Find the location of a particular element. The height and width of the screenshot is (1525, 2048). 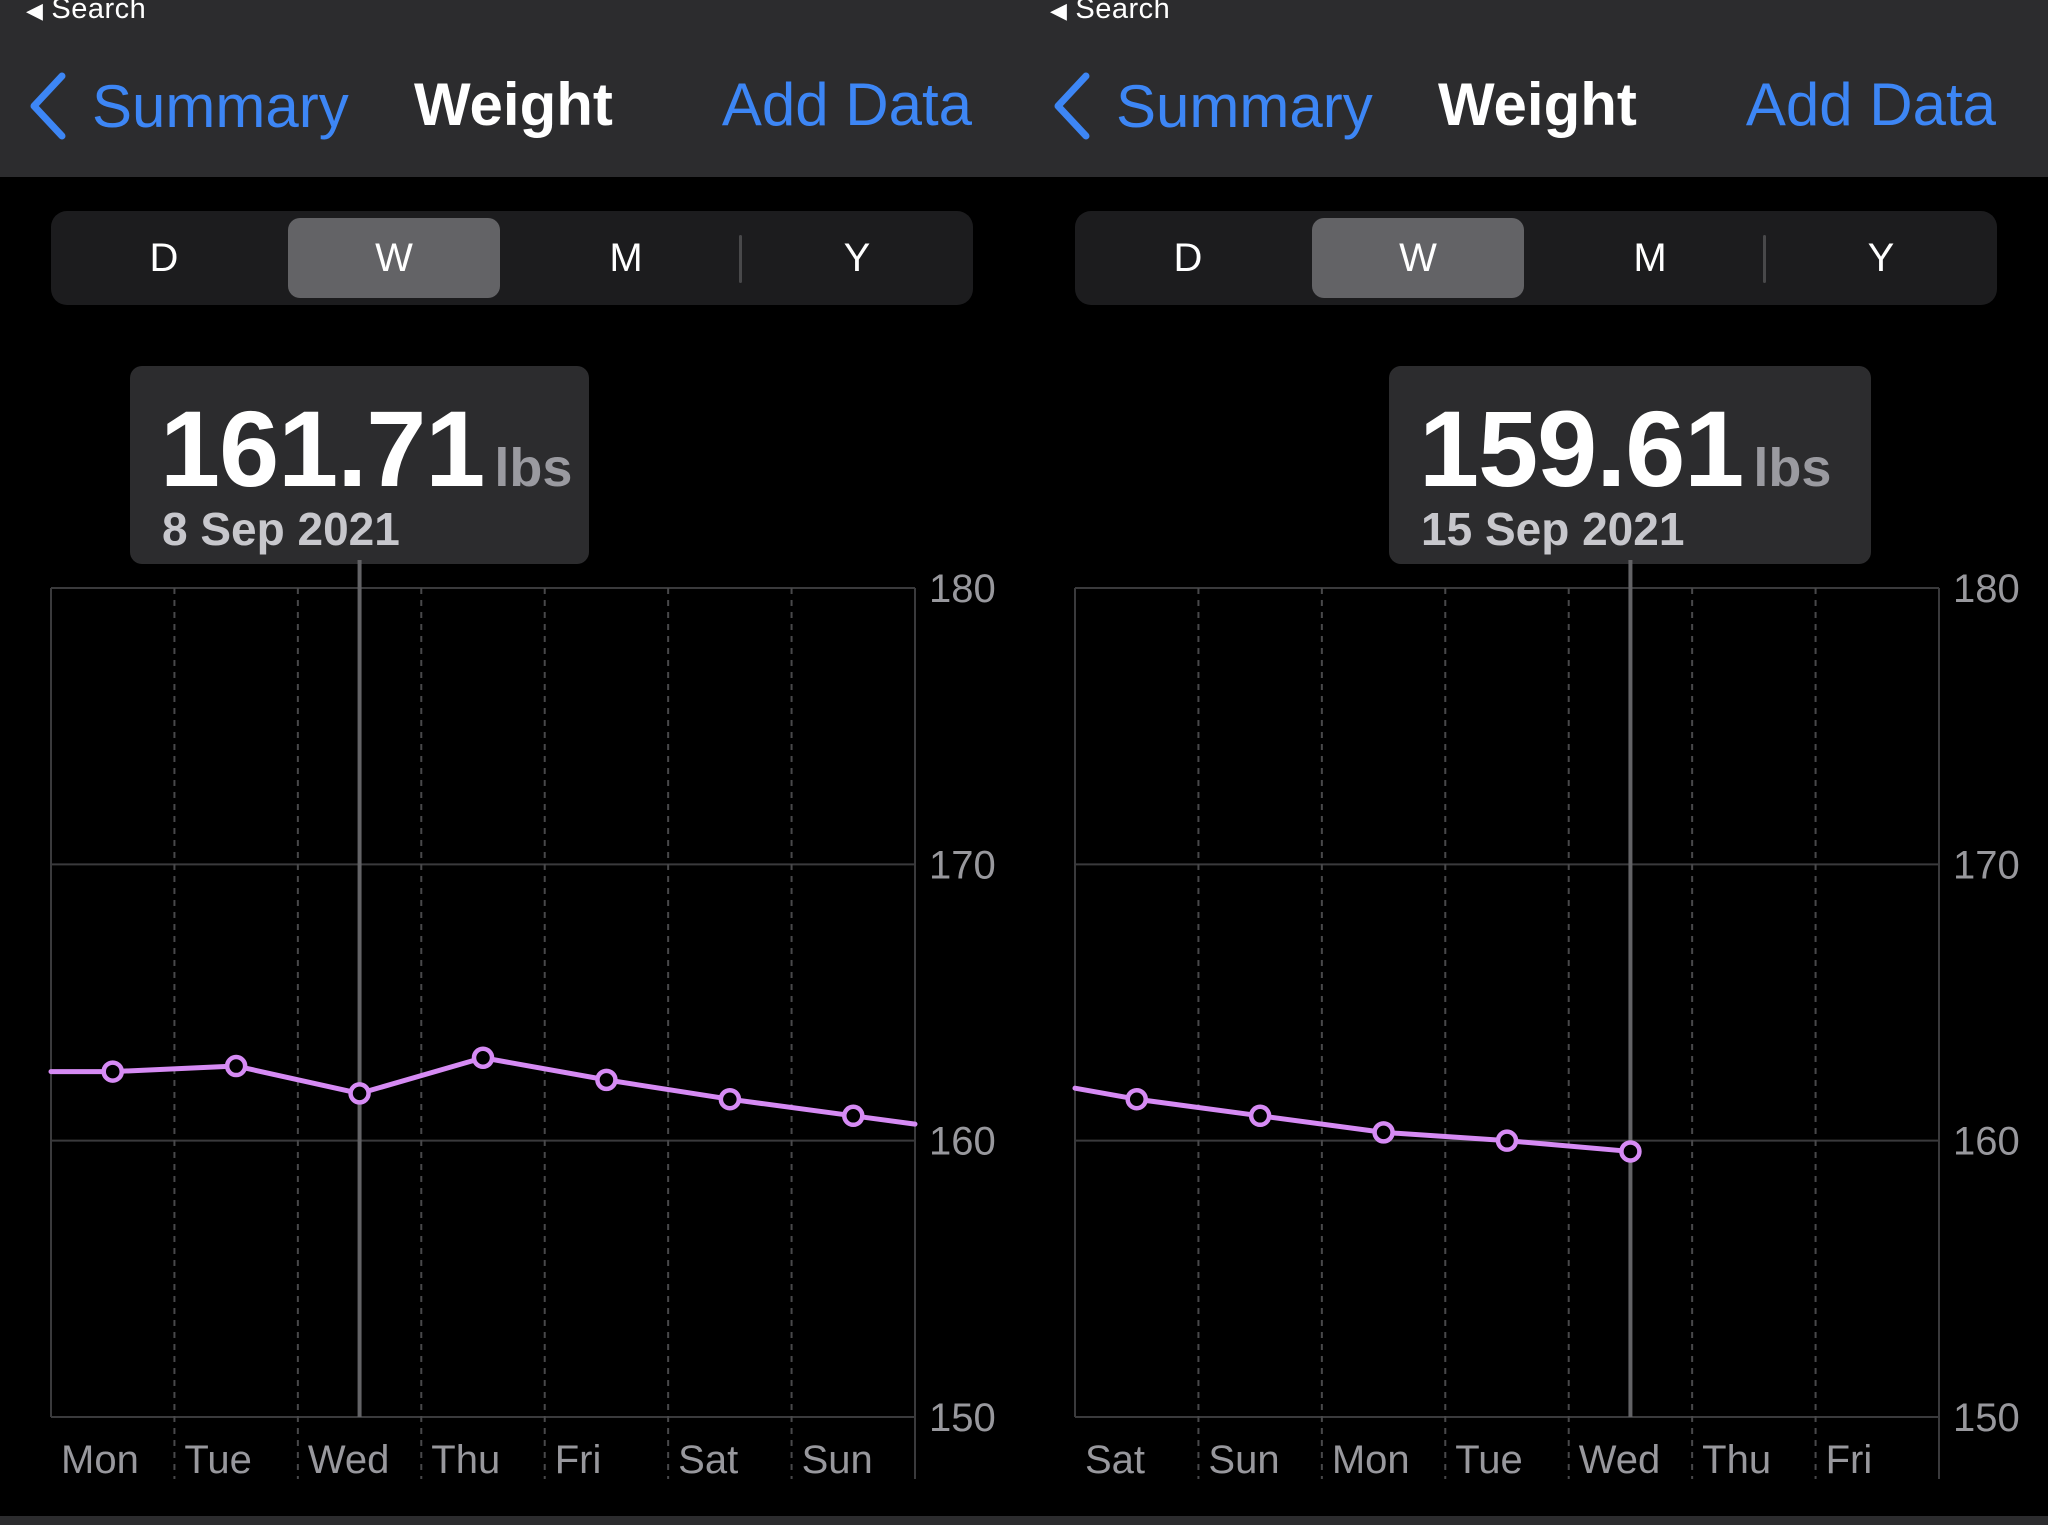

selected-value-callout: 159.61 lbs 15 Sep 2021 is located at coordinates (1630, 465).